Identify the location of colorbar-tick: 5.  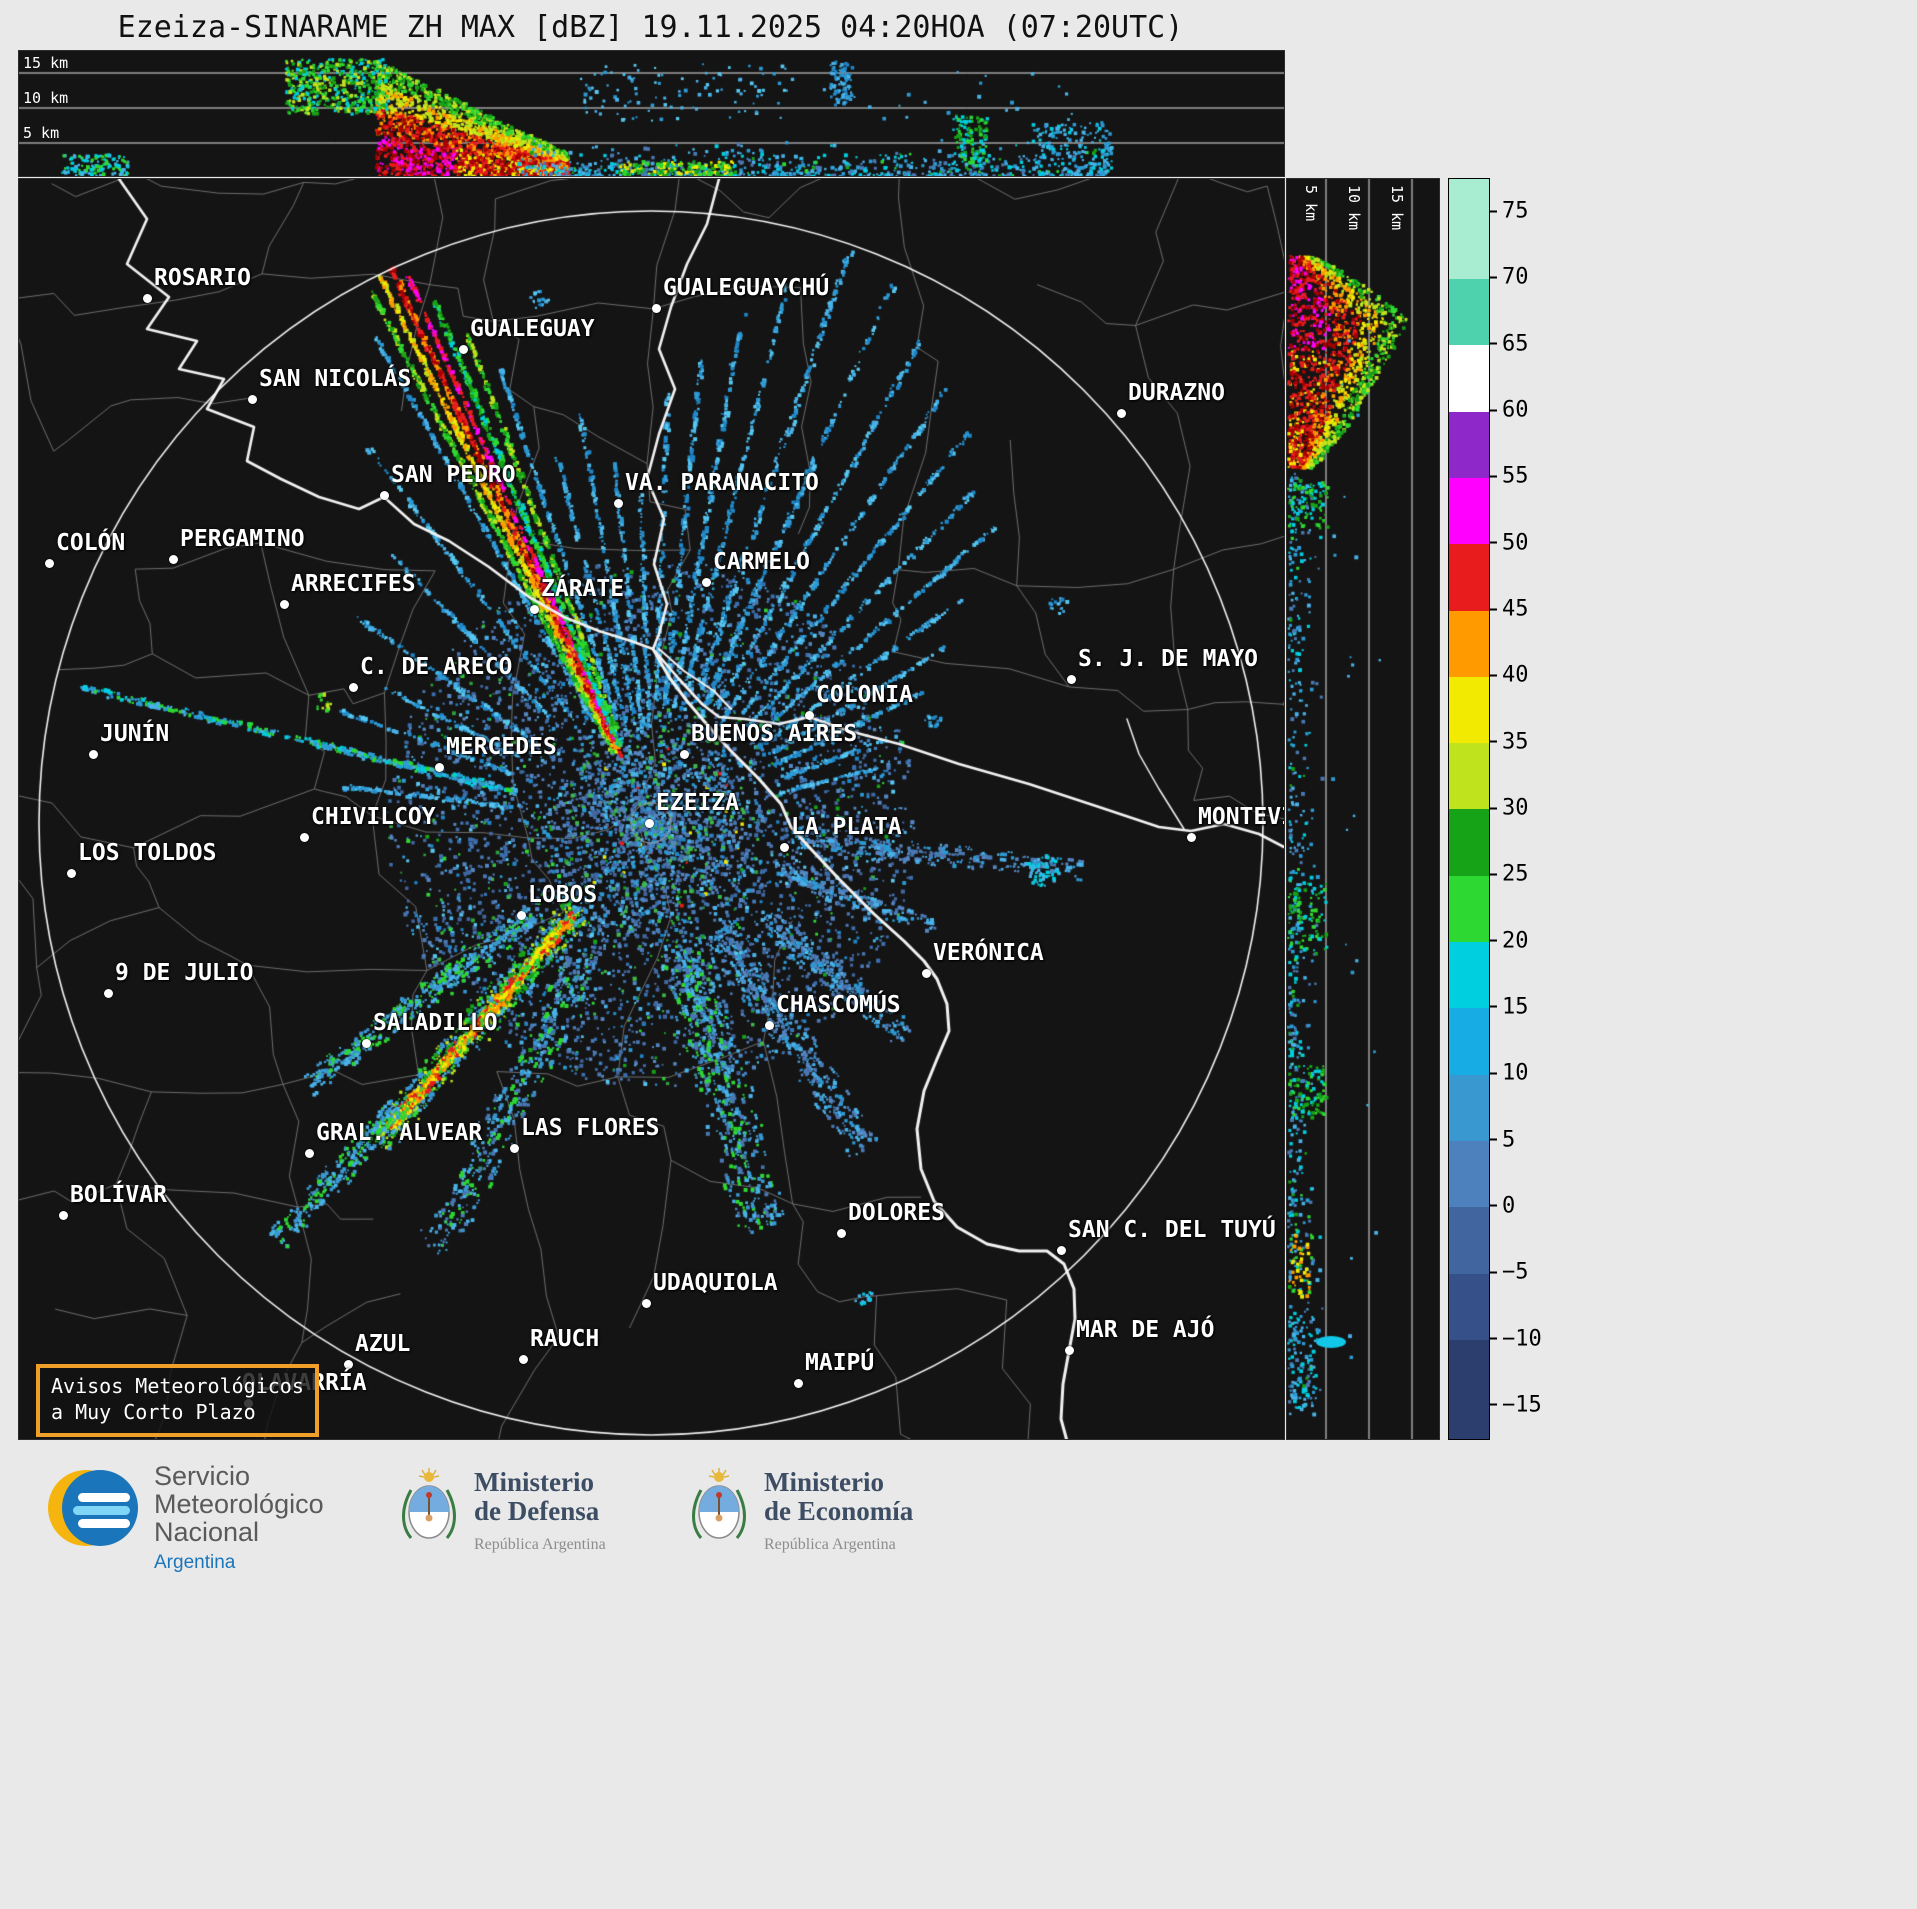
(1502, 1139).